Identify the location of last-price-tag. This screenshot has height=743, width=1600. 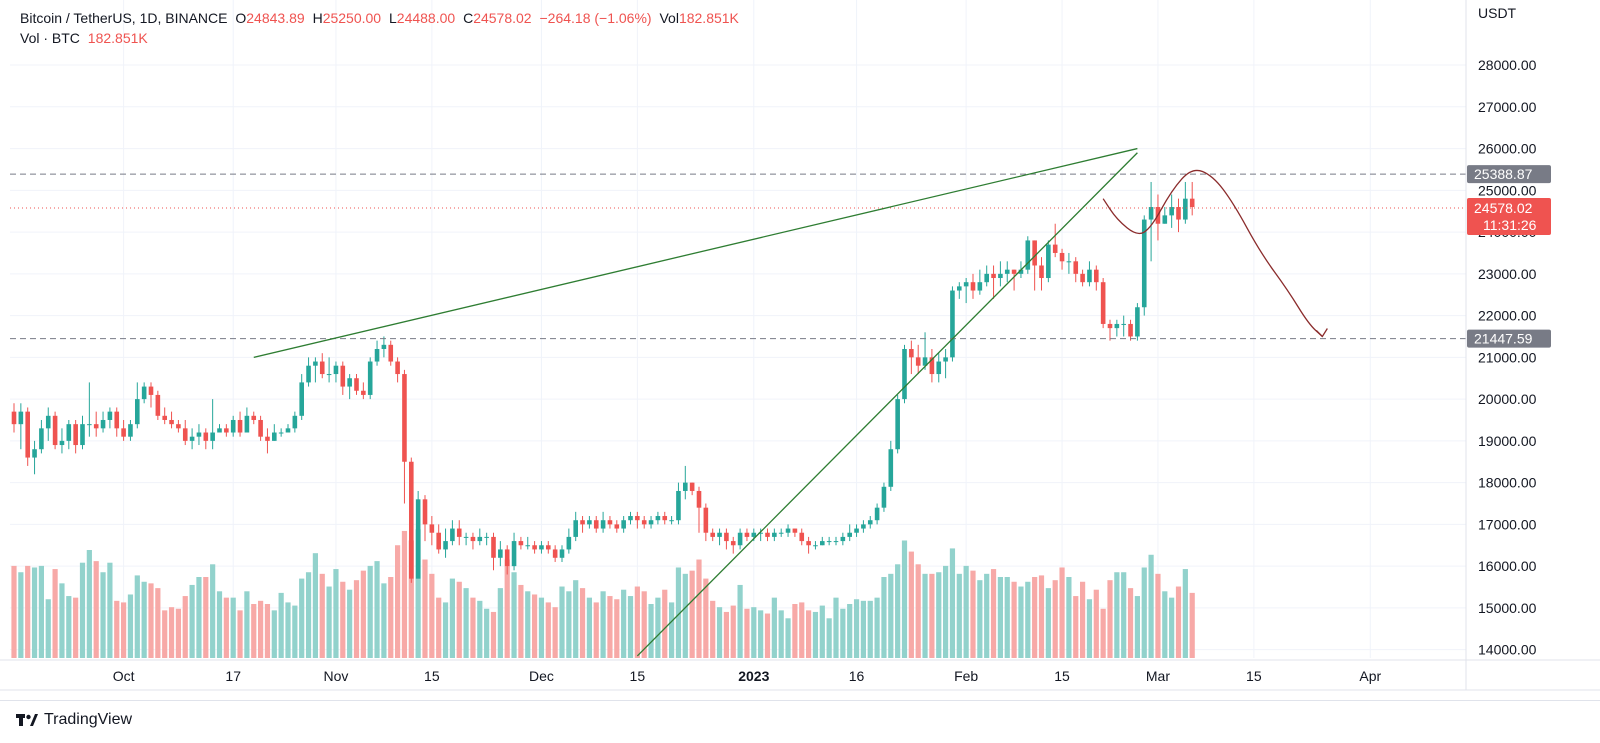
(1509, 216).